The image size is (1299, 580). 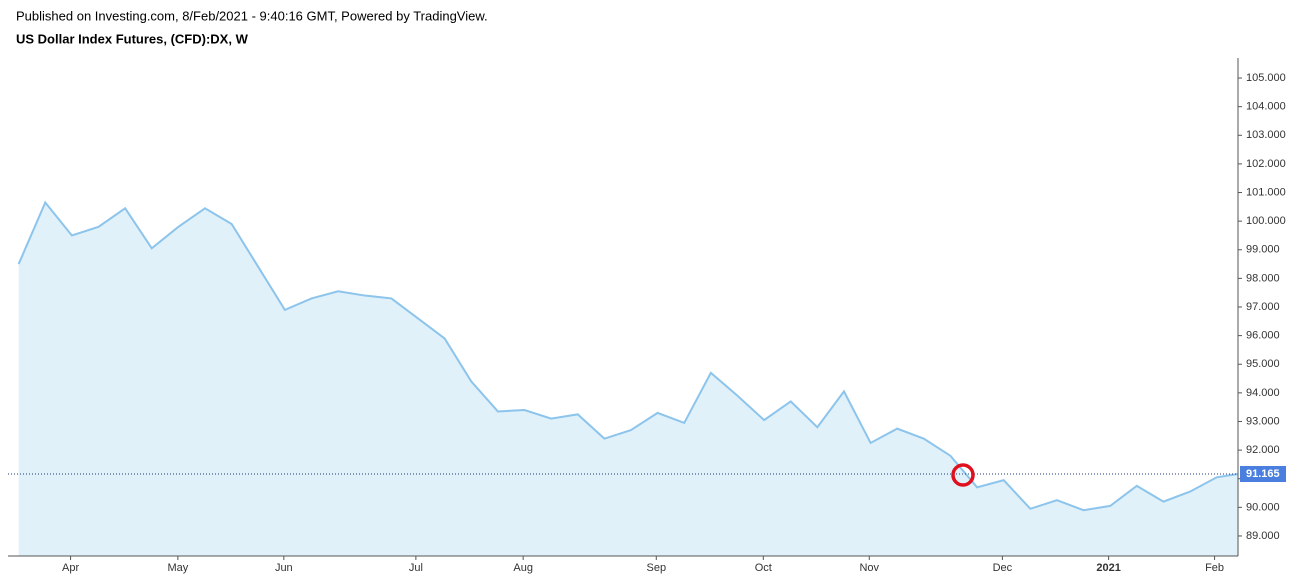 I want to click on y-tick-label: 93.000, so click(x=1263, y=421).